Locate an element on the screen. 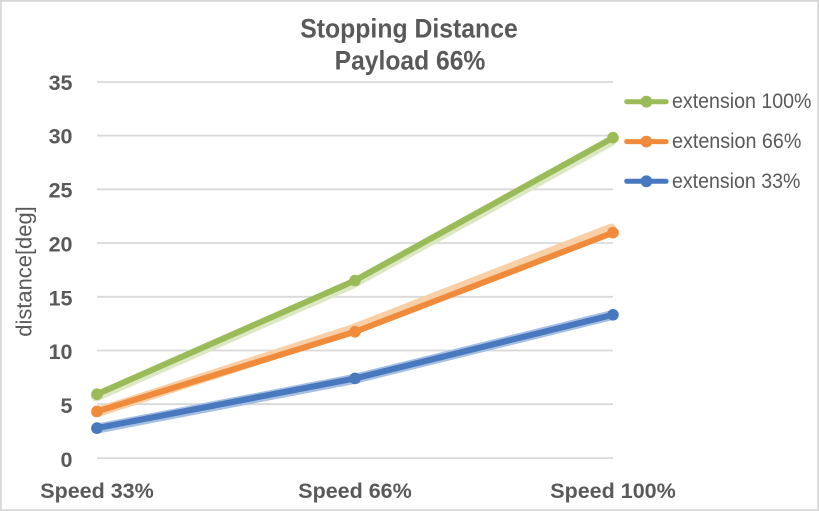  svg-text: 10 is located at coordinates (61, 352).